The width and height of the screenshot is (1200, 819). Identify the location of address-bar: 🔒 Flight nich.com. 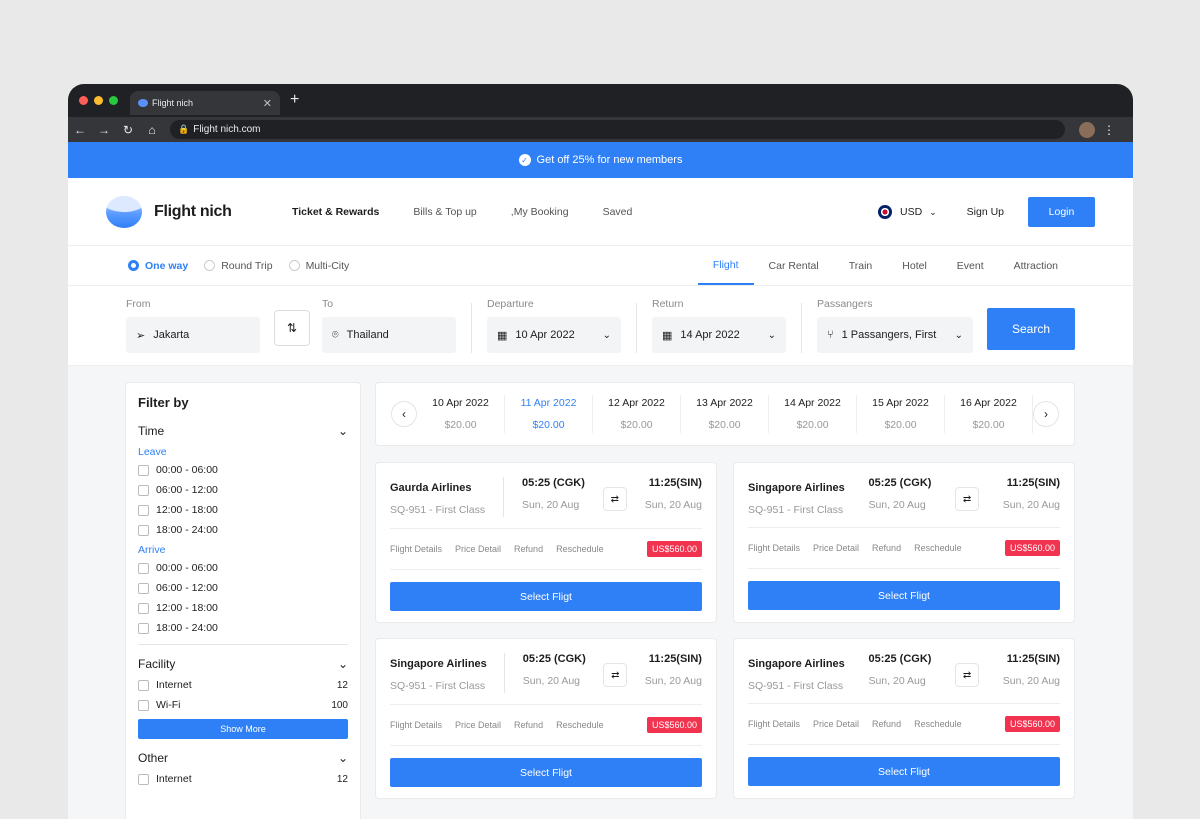
(617, 129).